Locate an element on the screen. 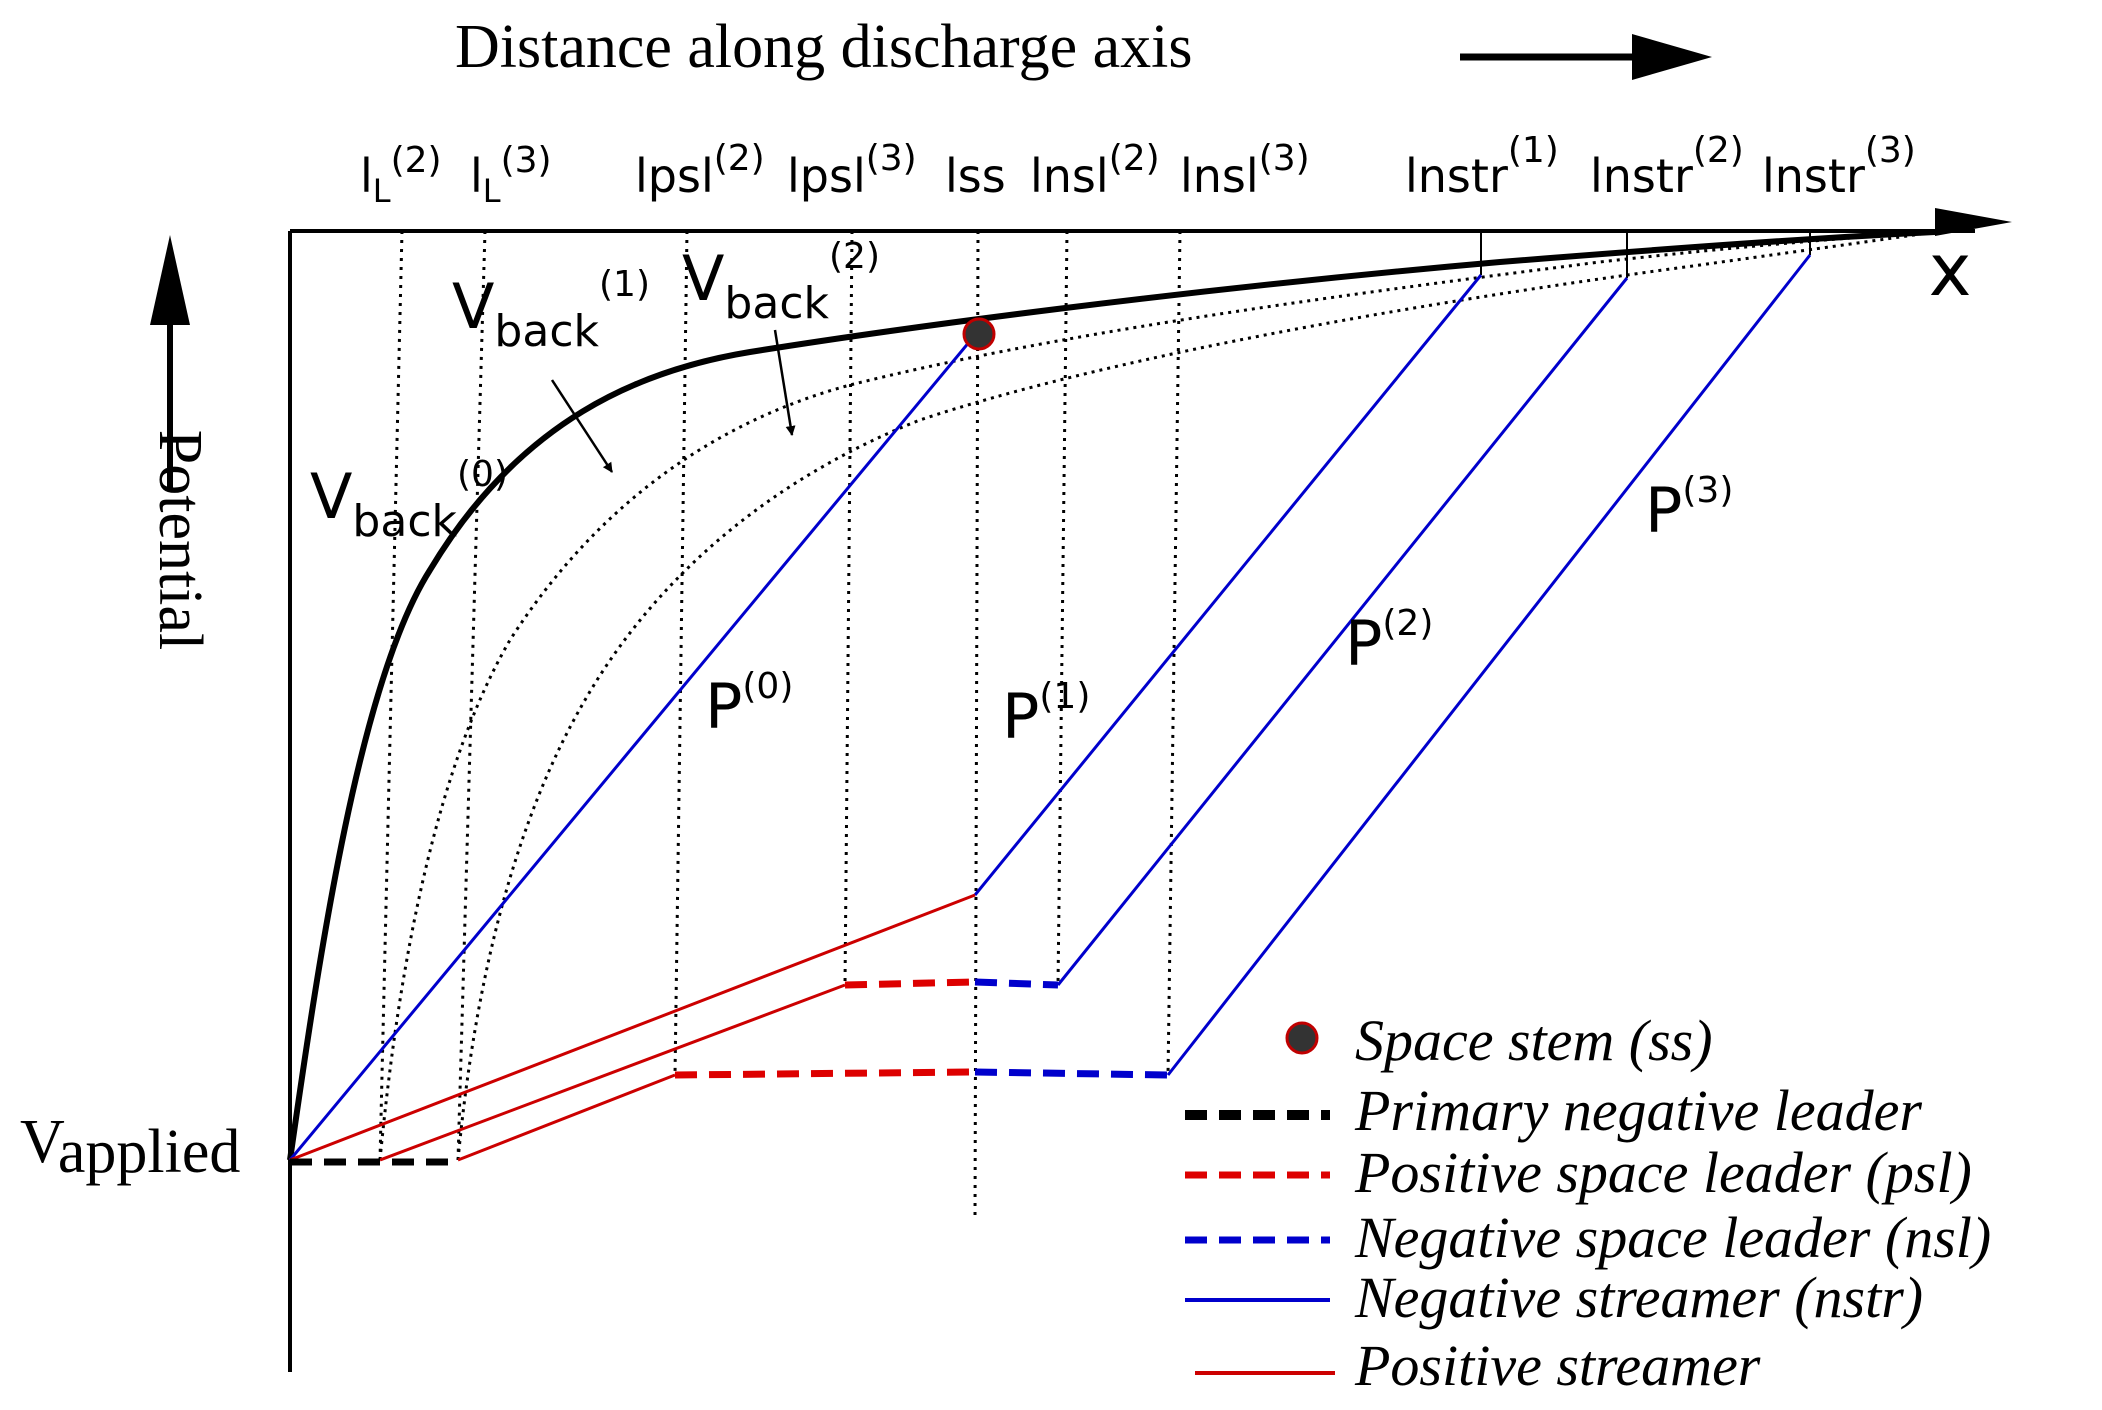 This screenshot has height=1410, width=2102. ref-line-lL2 is located at coordinates (391, 695).